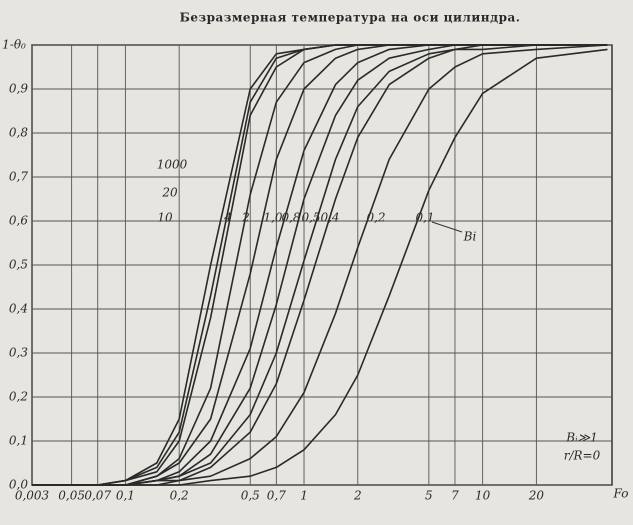 The image size is (633, 525). Describe the element at coordinates (18, 265) in the screenshot. I see `y-tick-label: 0,5` at that location.